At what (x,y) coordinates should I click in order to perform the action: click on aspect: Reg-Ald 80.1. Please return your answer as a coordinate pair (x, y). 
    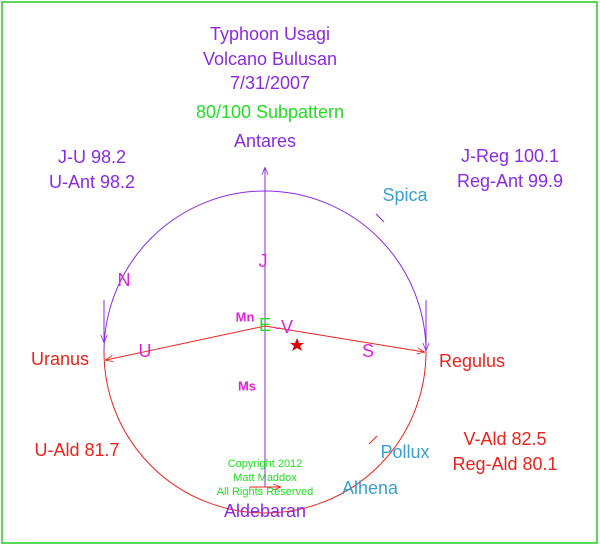
    Looking at the image, I should click on (504, 464).